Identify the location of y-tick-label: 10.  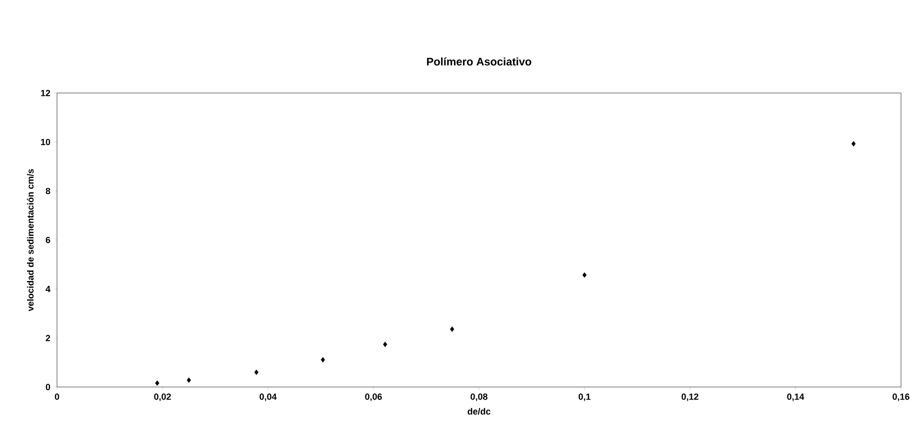
(45, 142).